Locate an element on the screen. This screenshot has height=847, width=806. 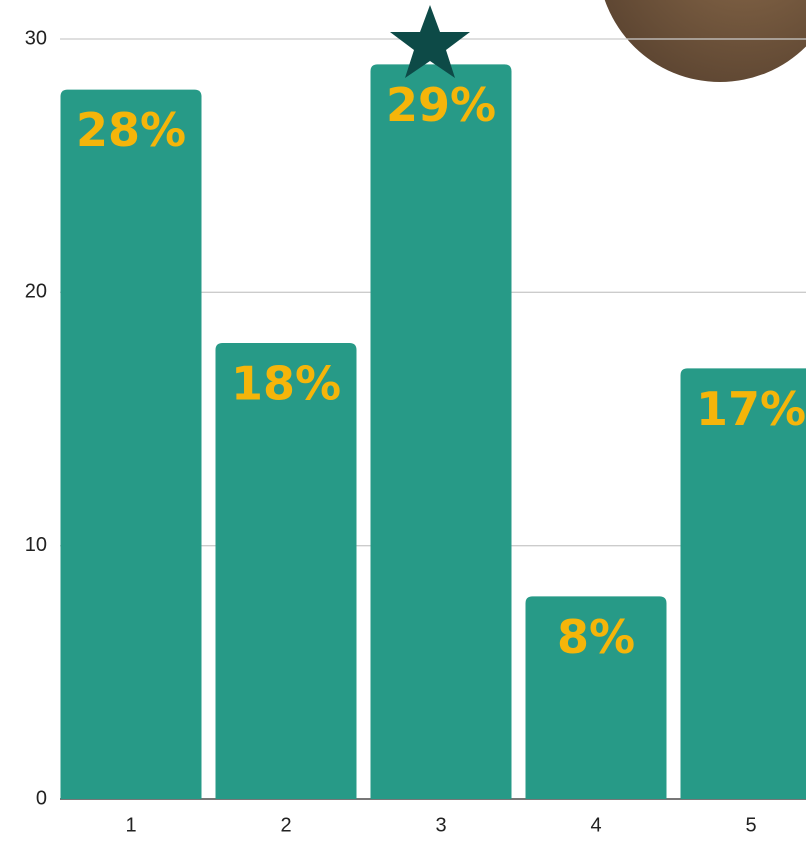
y-tick-label: 10 is located at coordinates (36, 545).